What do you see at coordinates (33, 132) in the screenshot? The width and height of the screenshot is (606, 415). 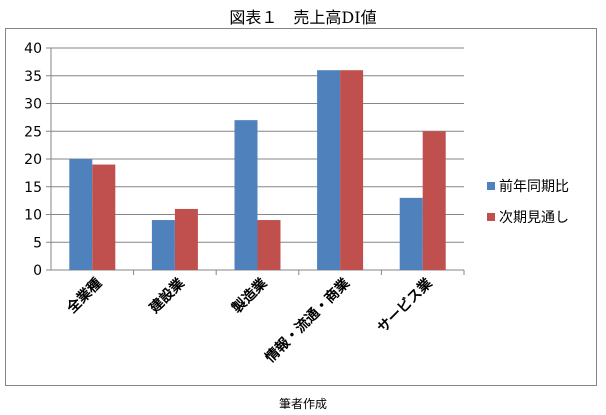 I see `y-tick-label: 25` at bounding box center [33, 132].